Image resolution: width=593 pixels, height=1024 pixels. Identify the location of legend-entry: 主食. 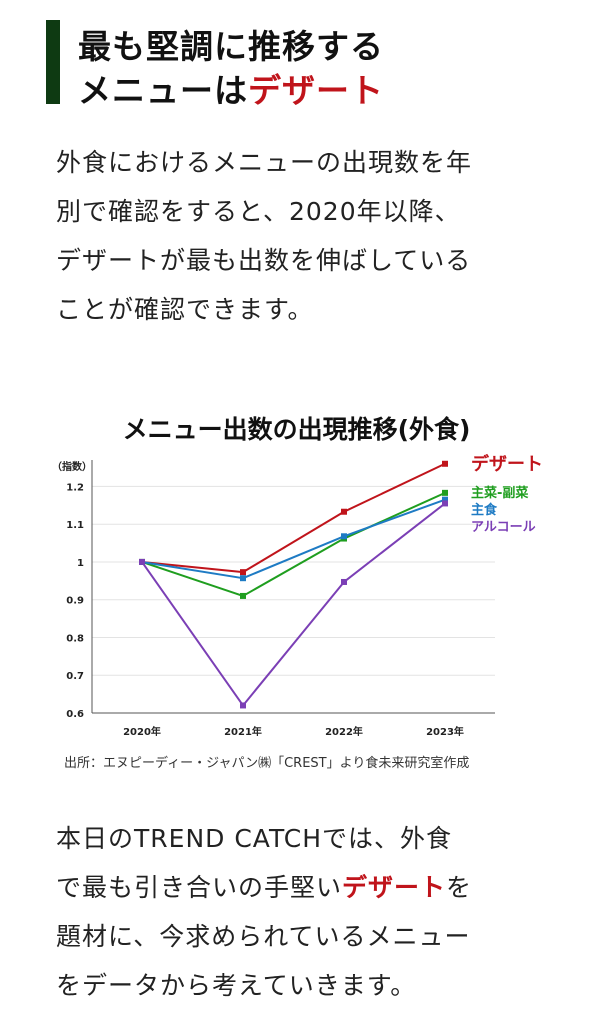
(484, 510).